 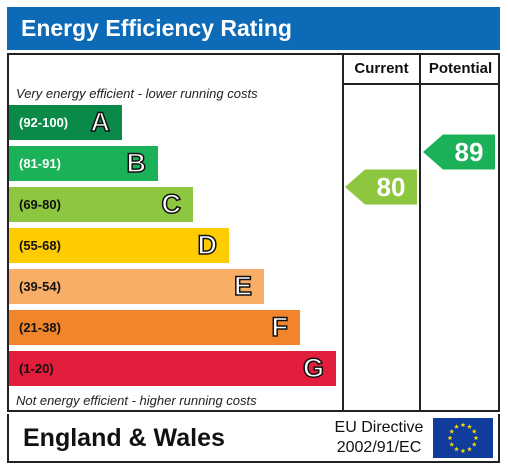 I want to click on potential-rating-arrow: 89, so click(x=459, y=152).